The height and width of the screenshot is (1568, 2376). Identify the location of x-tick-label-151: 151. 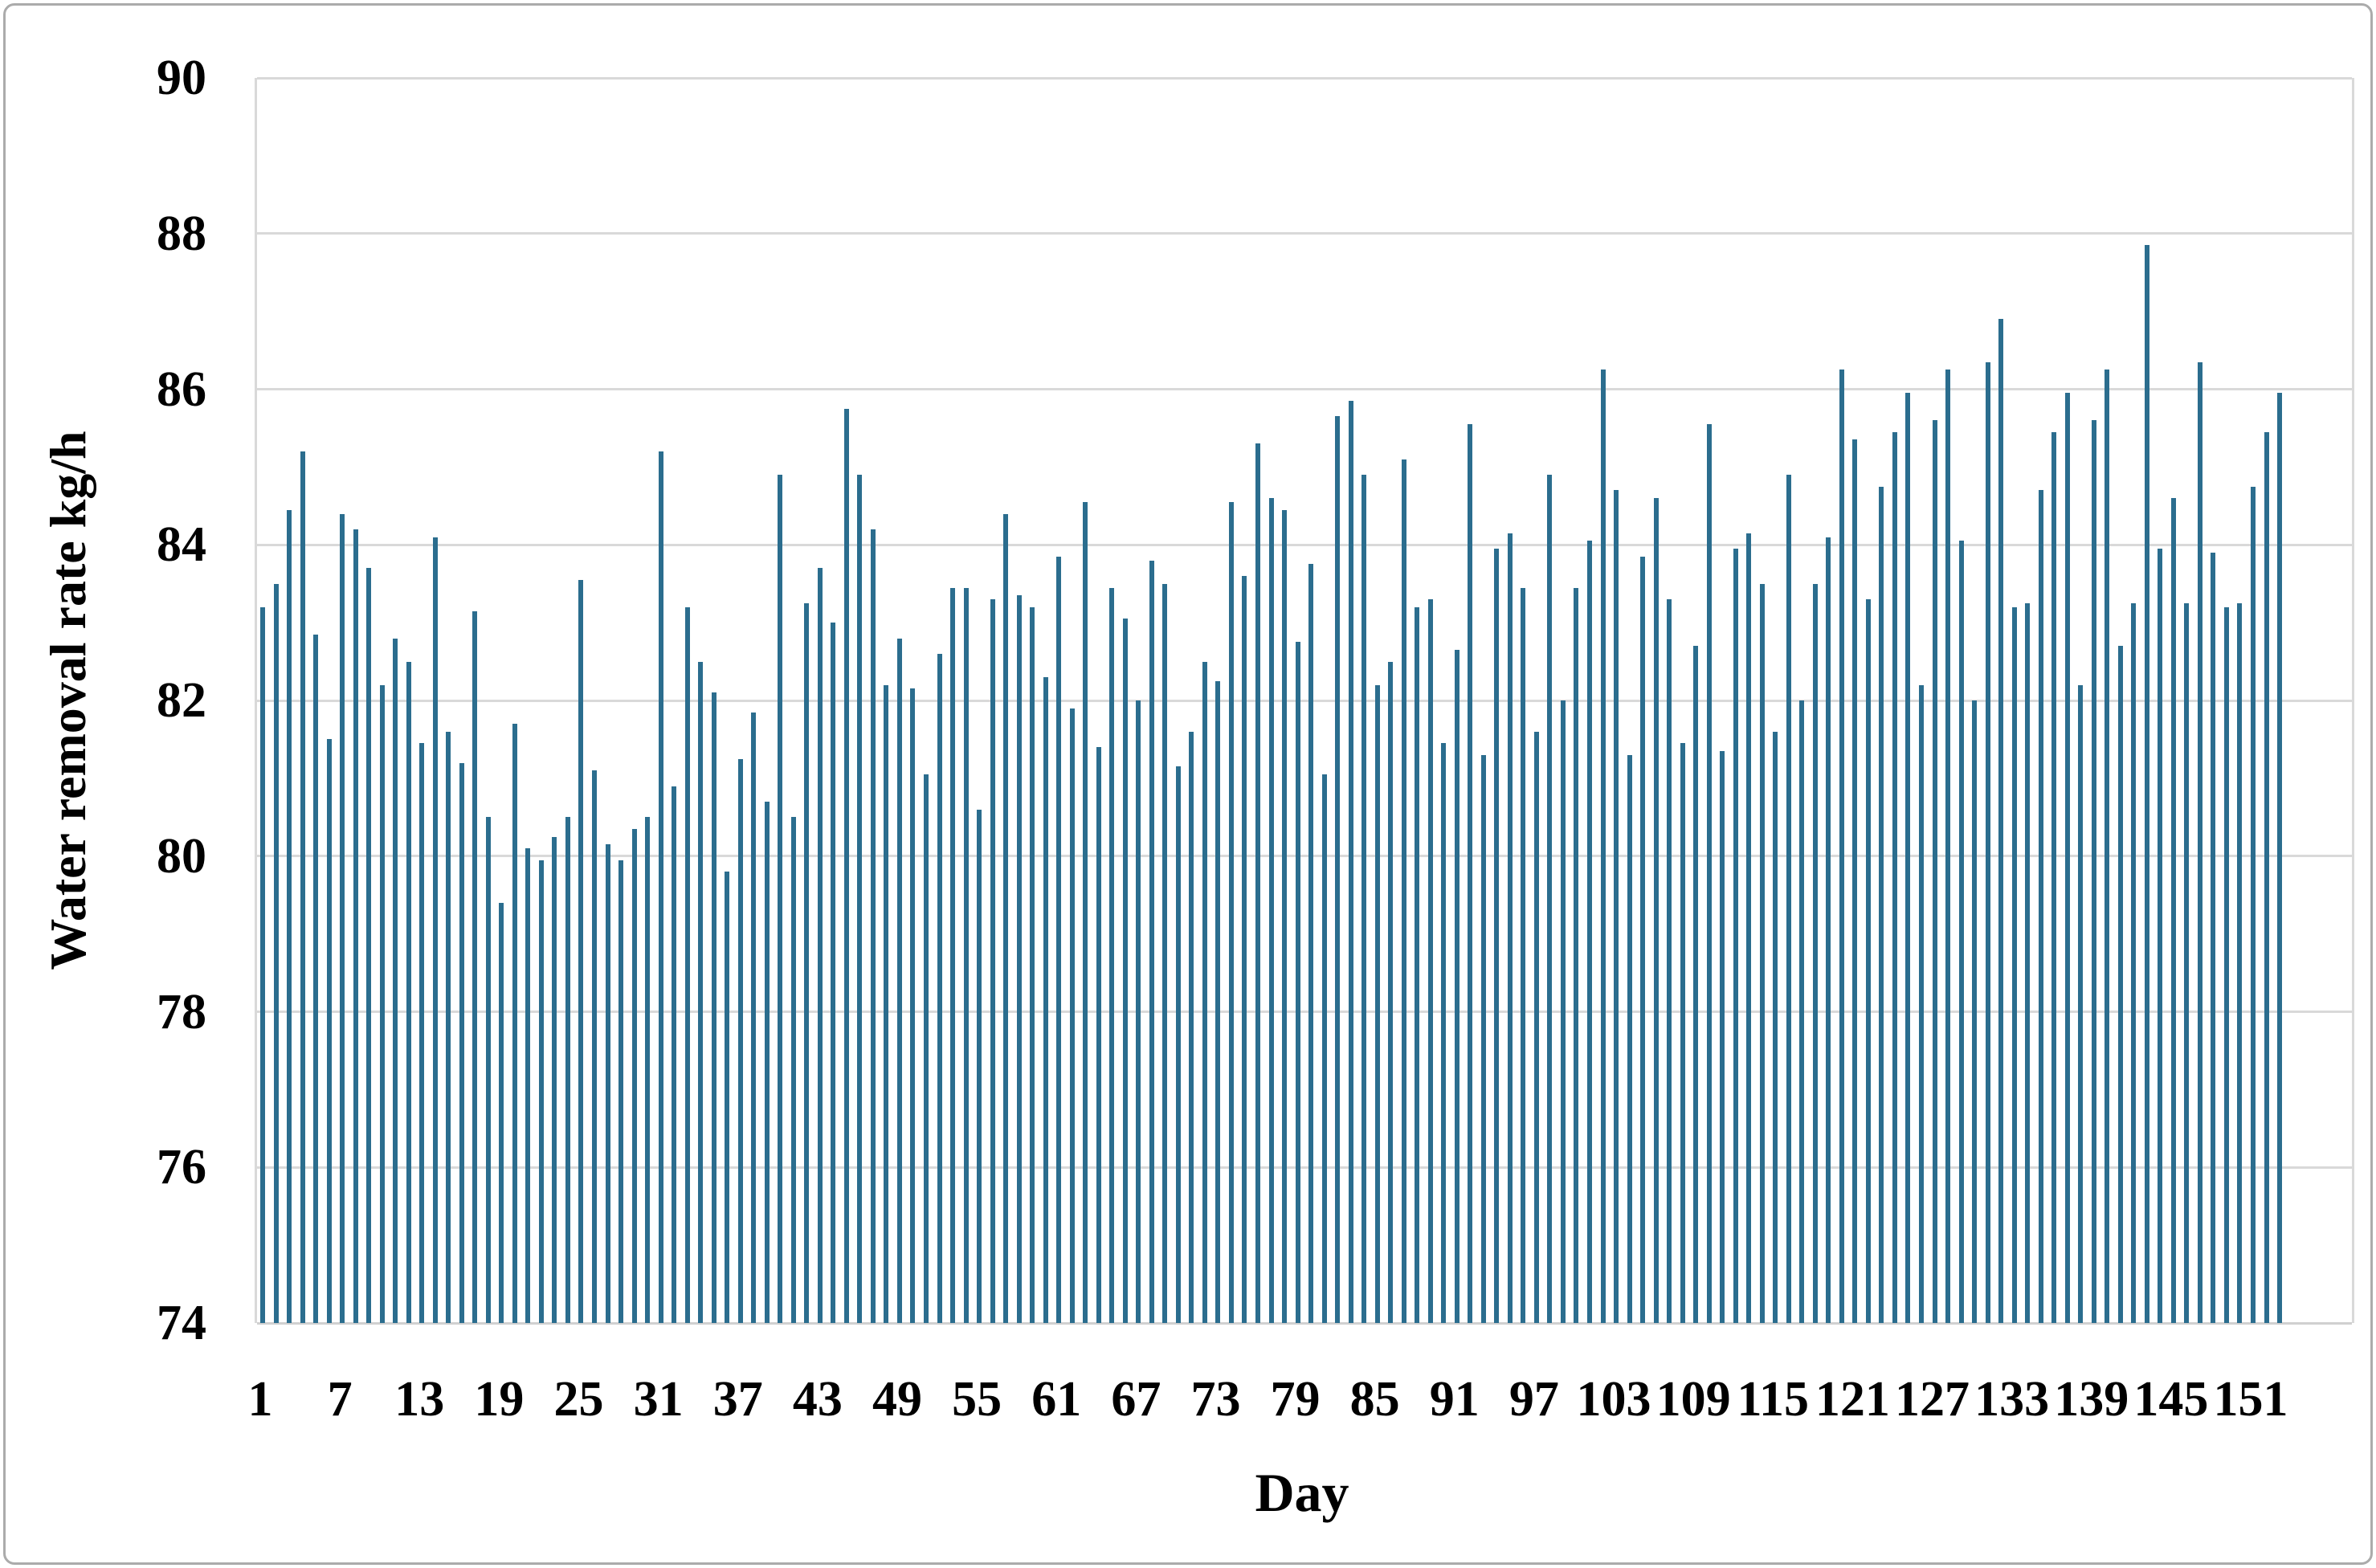
(2250, 1399).